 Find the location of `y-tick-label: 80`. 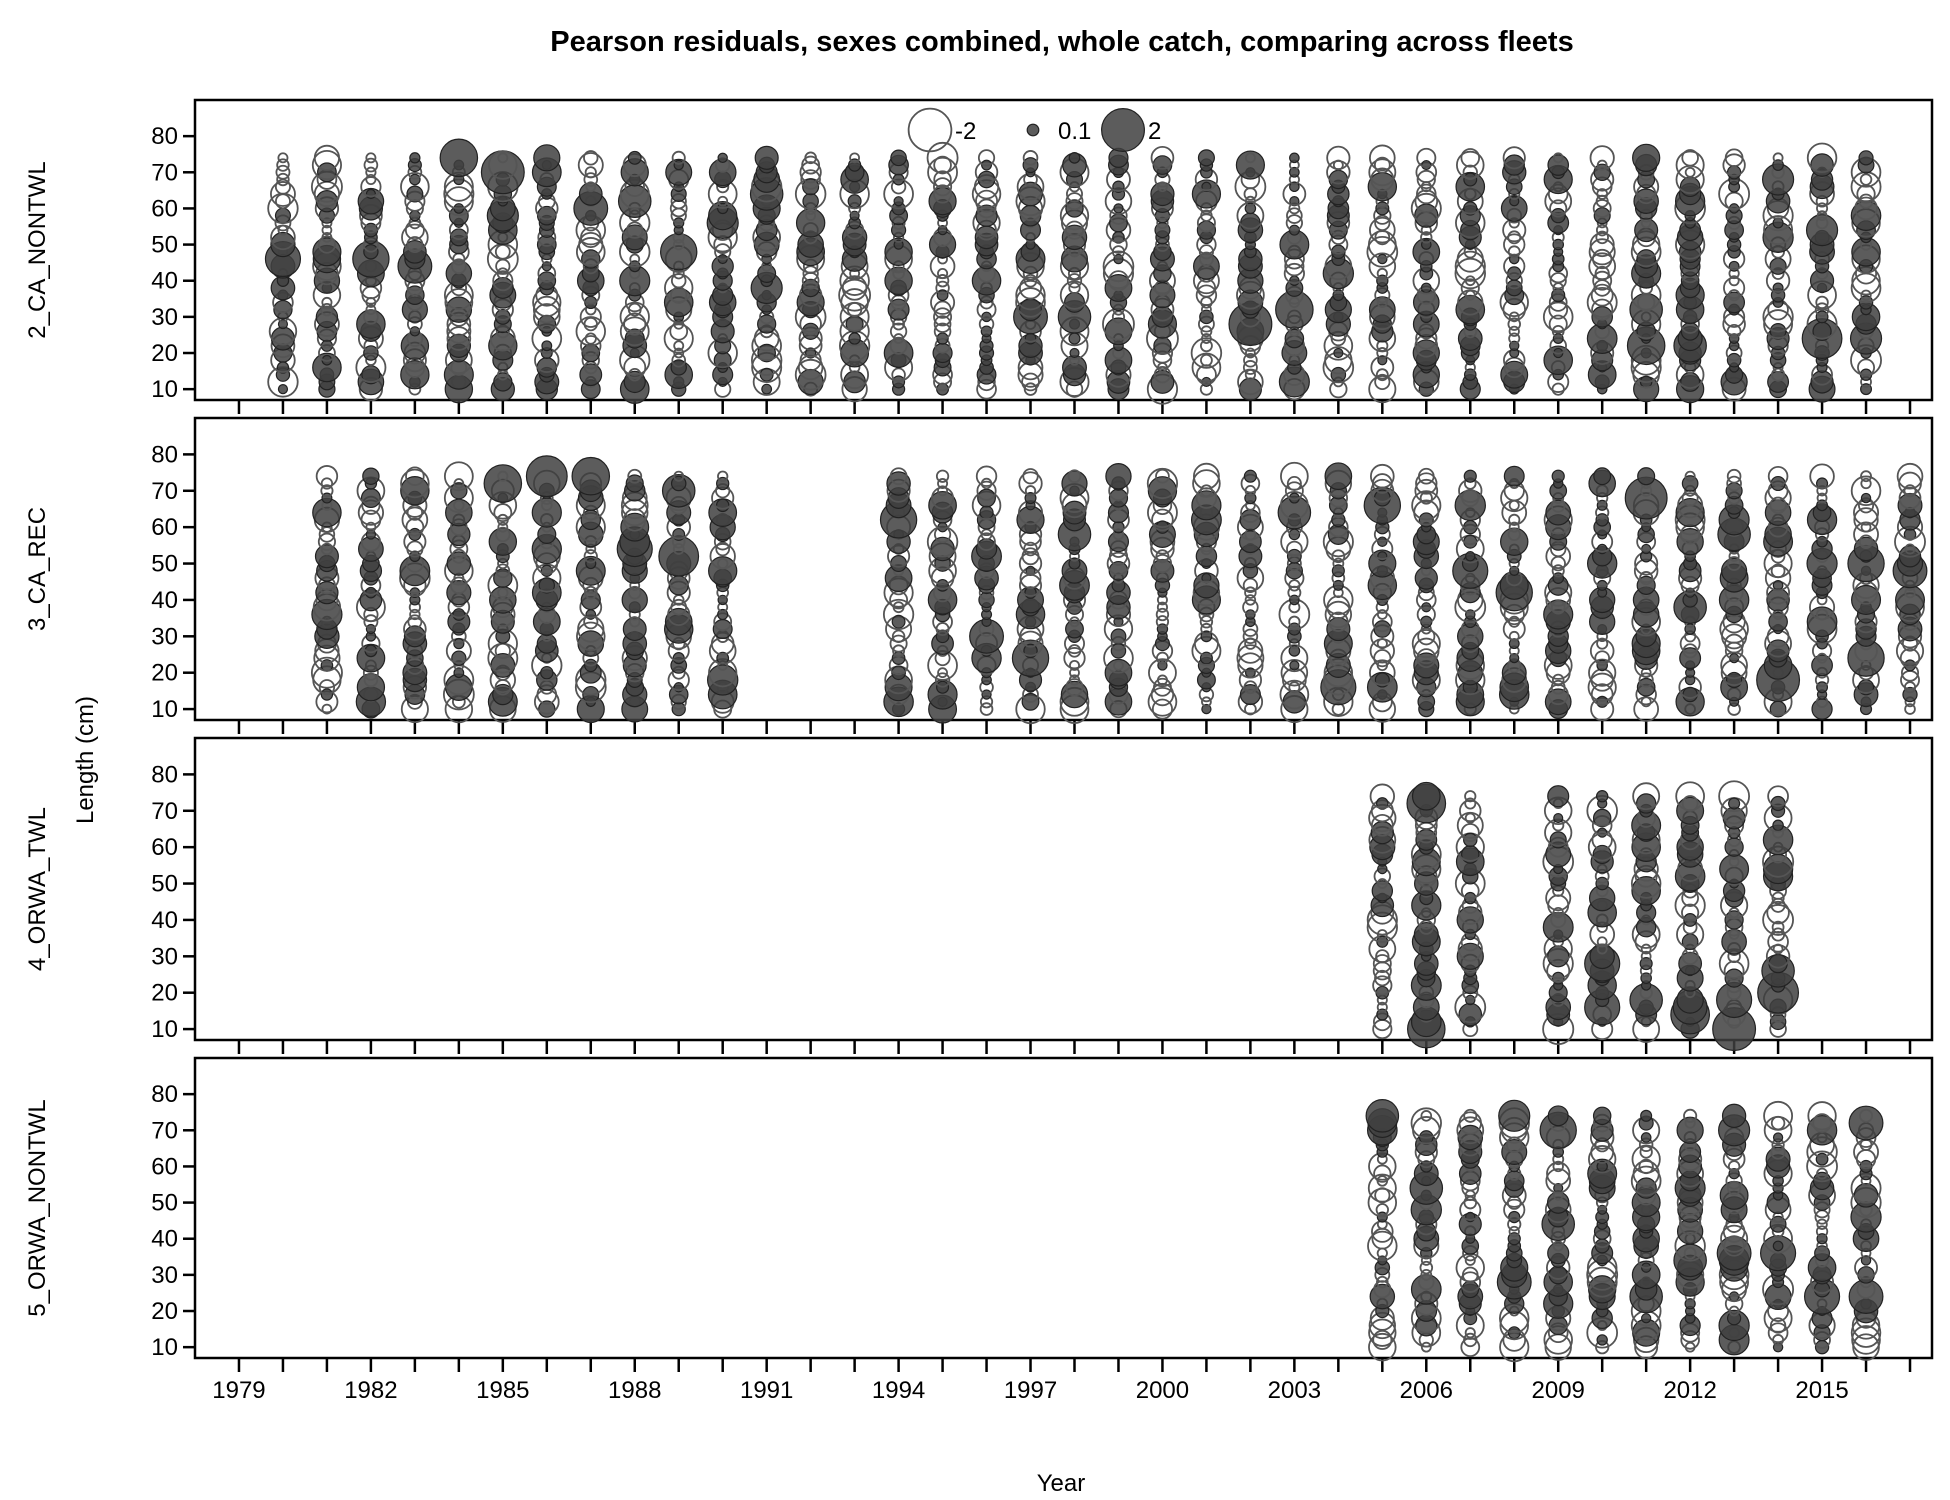

y-tick-label: 80 is located at coordinates (164, 774).